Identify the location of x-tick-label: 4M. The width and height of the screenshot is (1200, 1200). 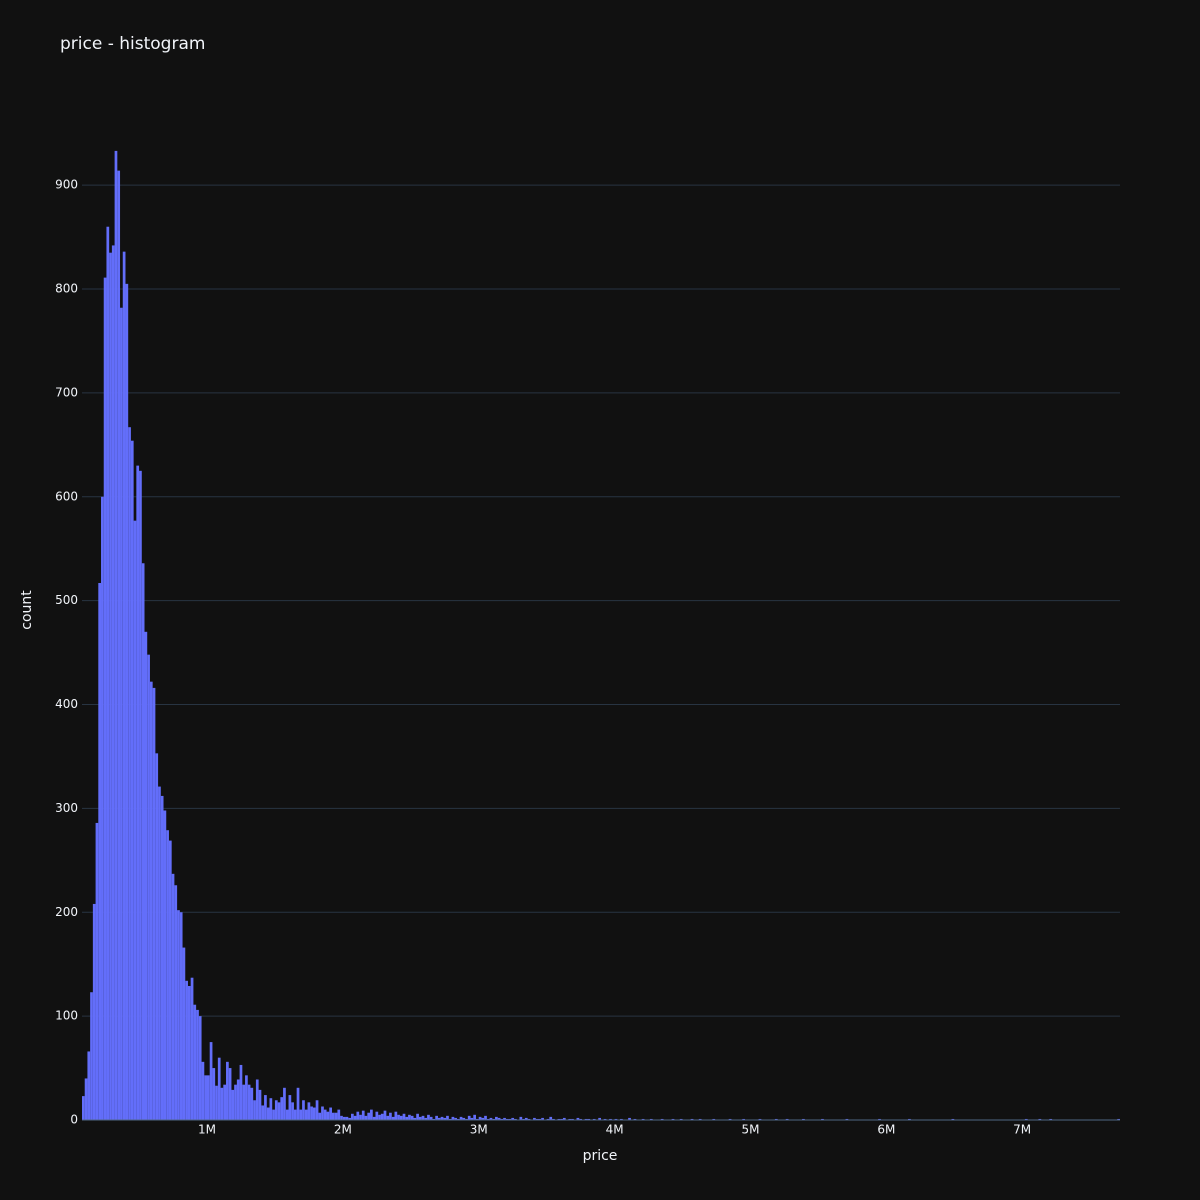
(615, 1130).